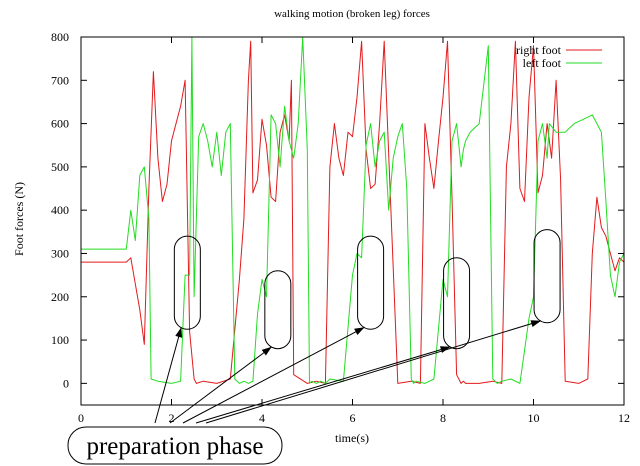 The width and height of the screenshot is (640, 466). I want to click on x-tick-label-5: 10, so click(534, 418).